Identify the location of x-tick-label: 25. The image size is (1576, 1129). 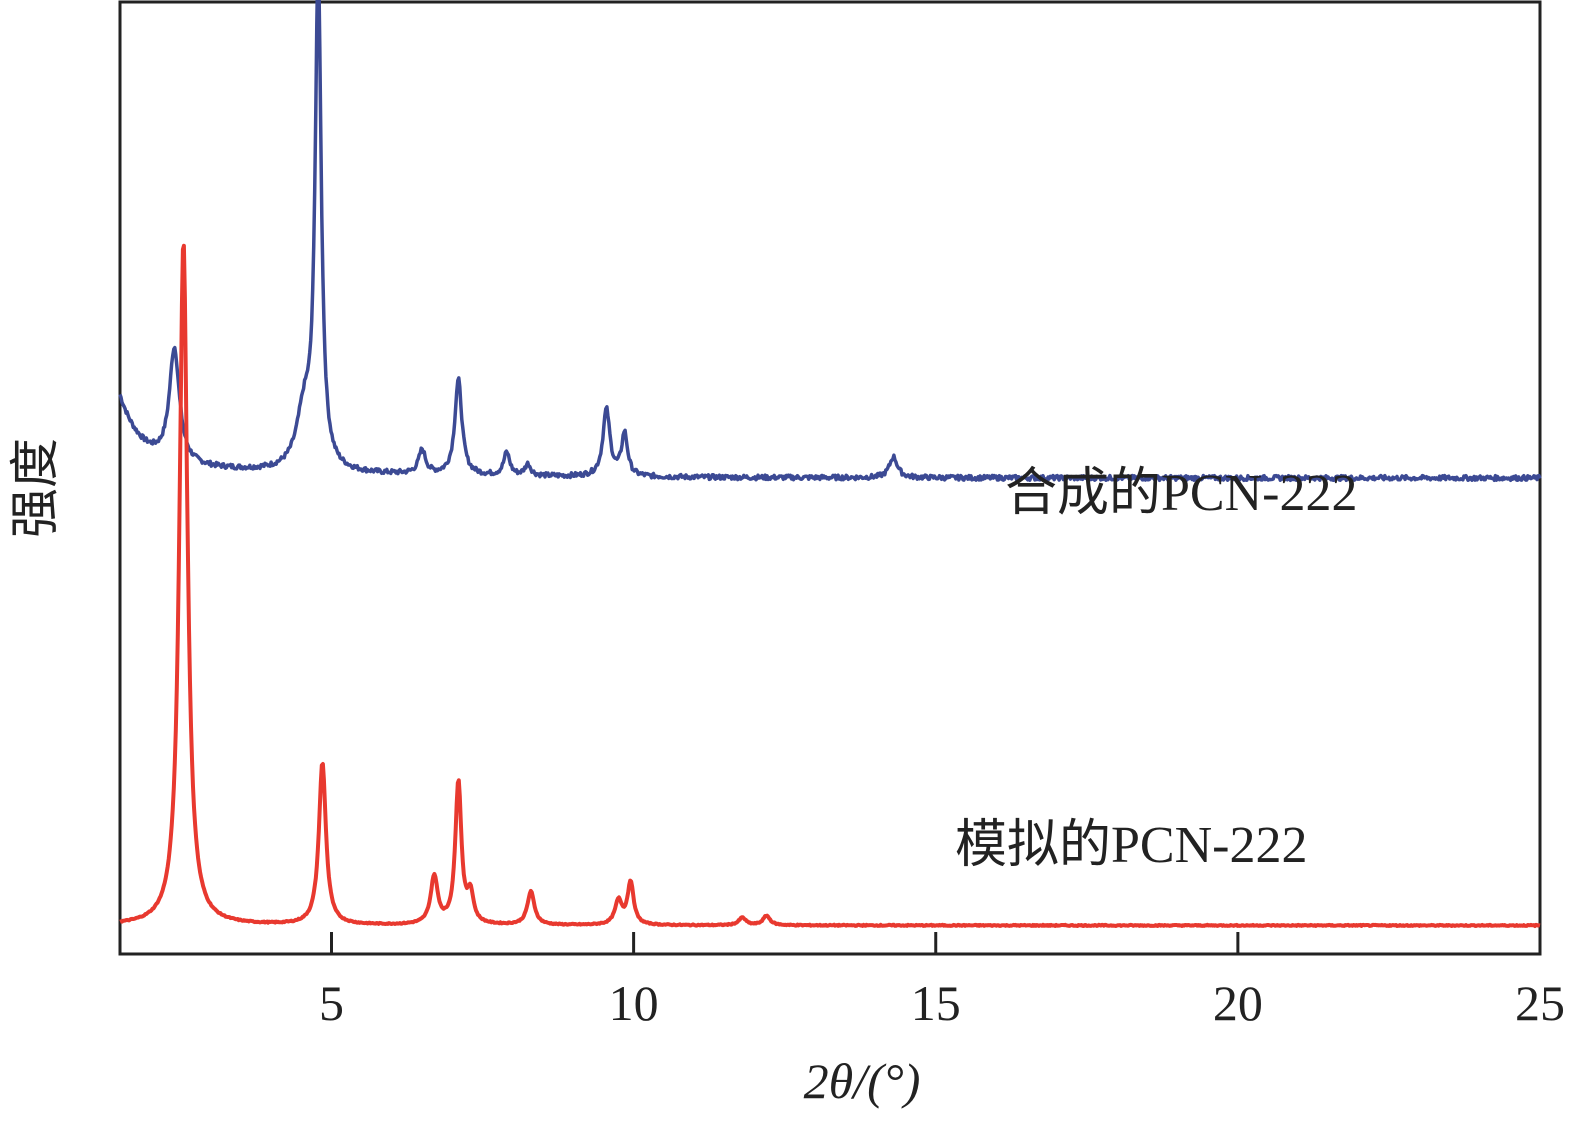
(1540, 1003).